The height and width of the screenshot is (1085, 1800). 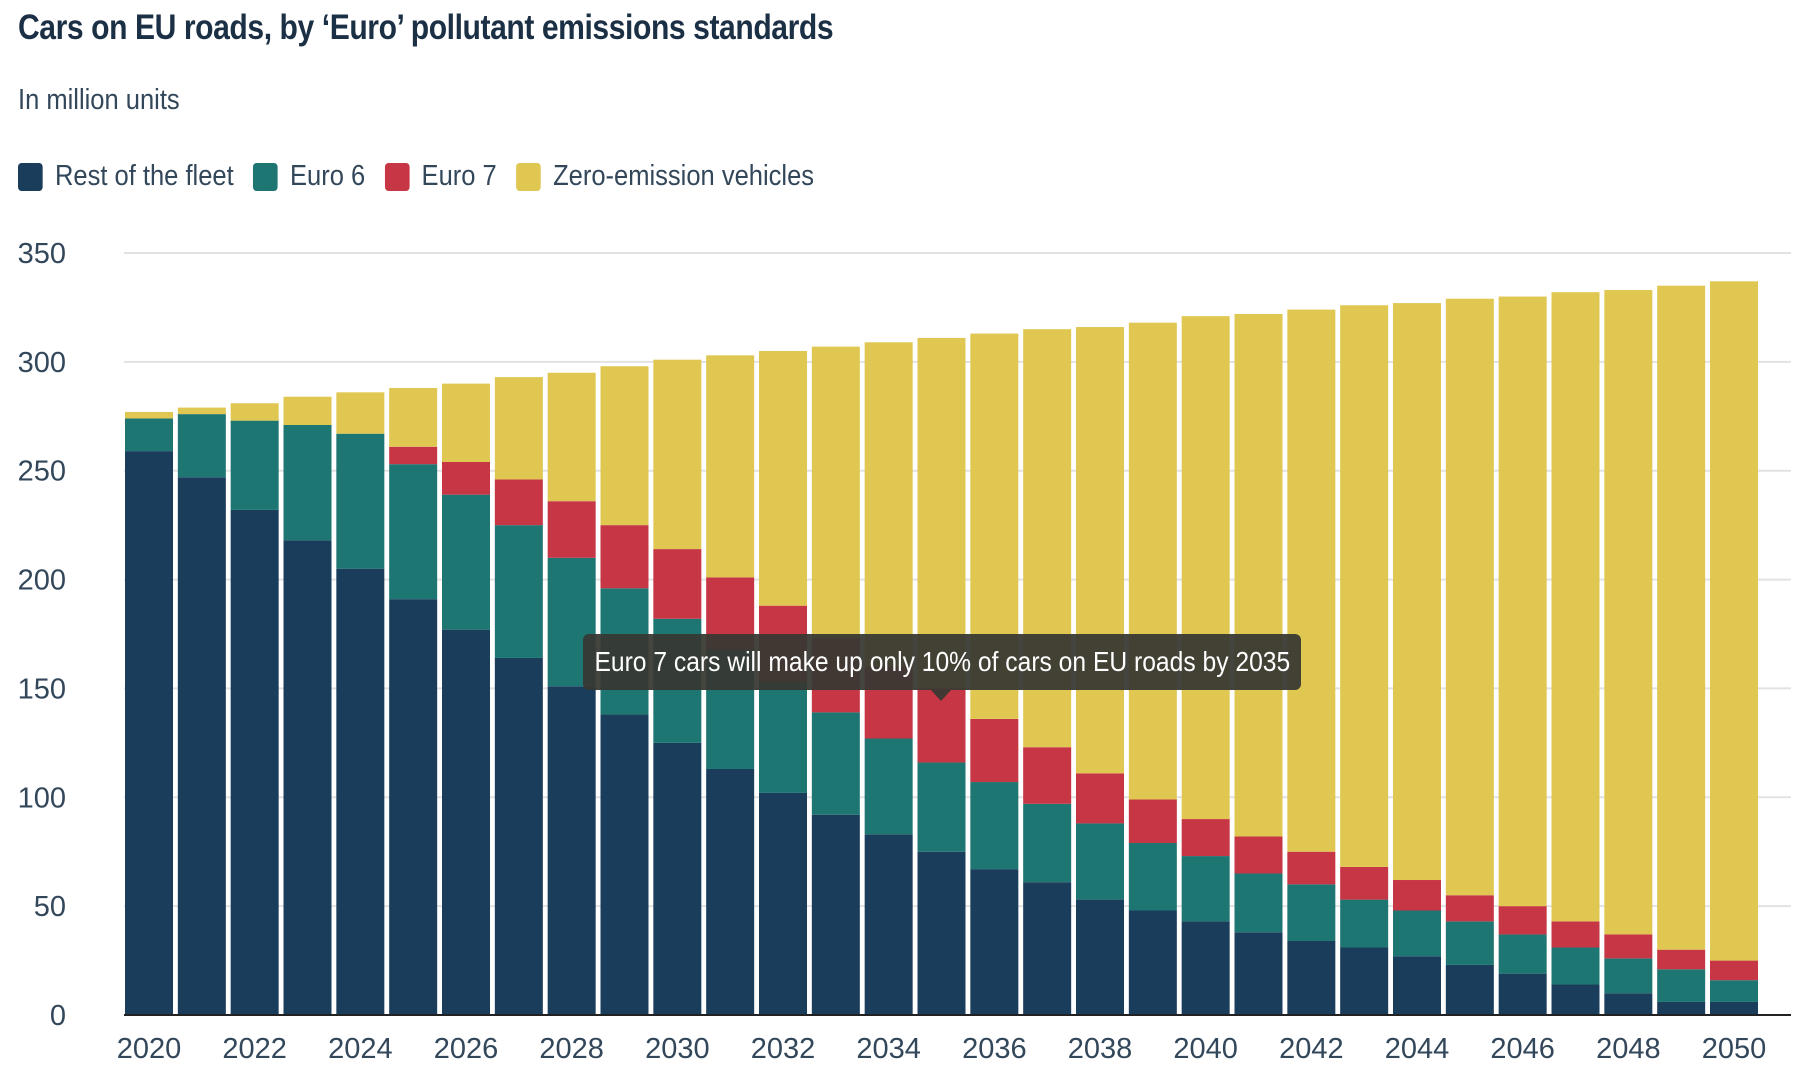 What do you see at coordinates (360, 791) in the screenshot?
I see `bar-segment-rest-of-the-fleet-2024` at bounding box center [360, 791].